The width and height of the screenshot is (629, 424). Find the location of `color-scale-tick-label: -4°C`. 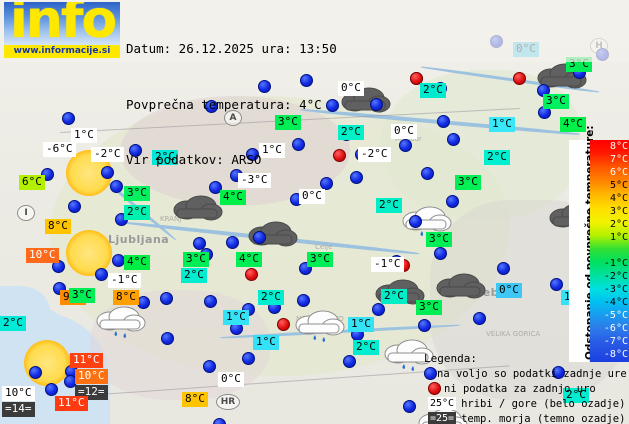

color-scale-tick-label: -4°C is located at coordinates (615, 303).